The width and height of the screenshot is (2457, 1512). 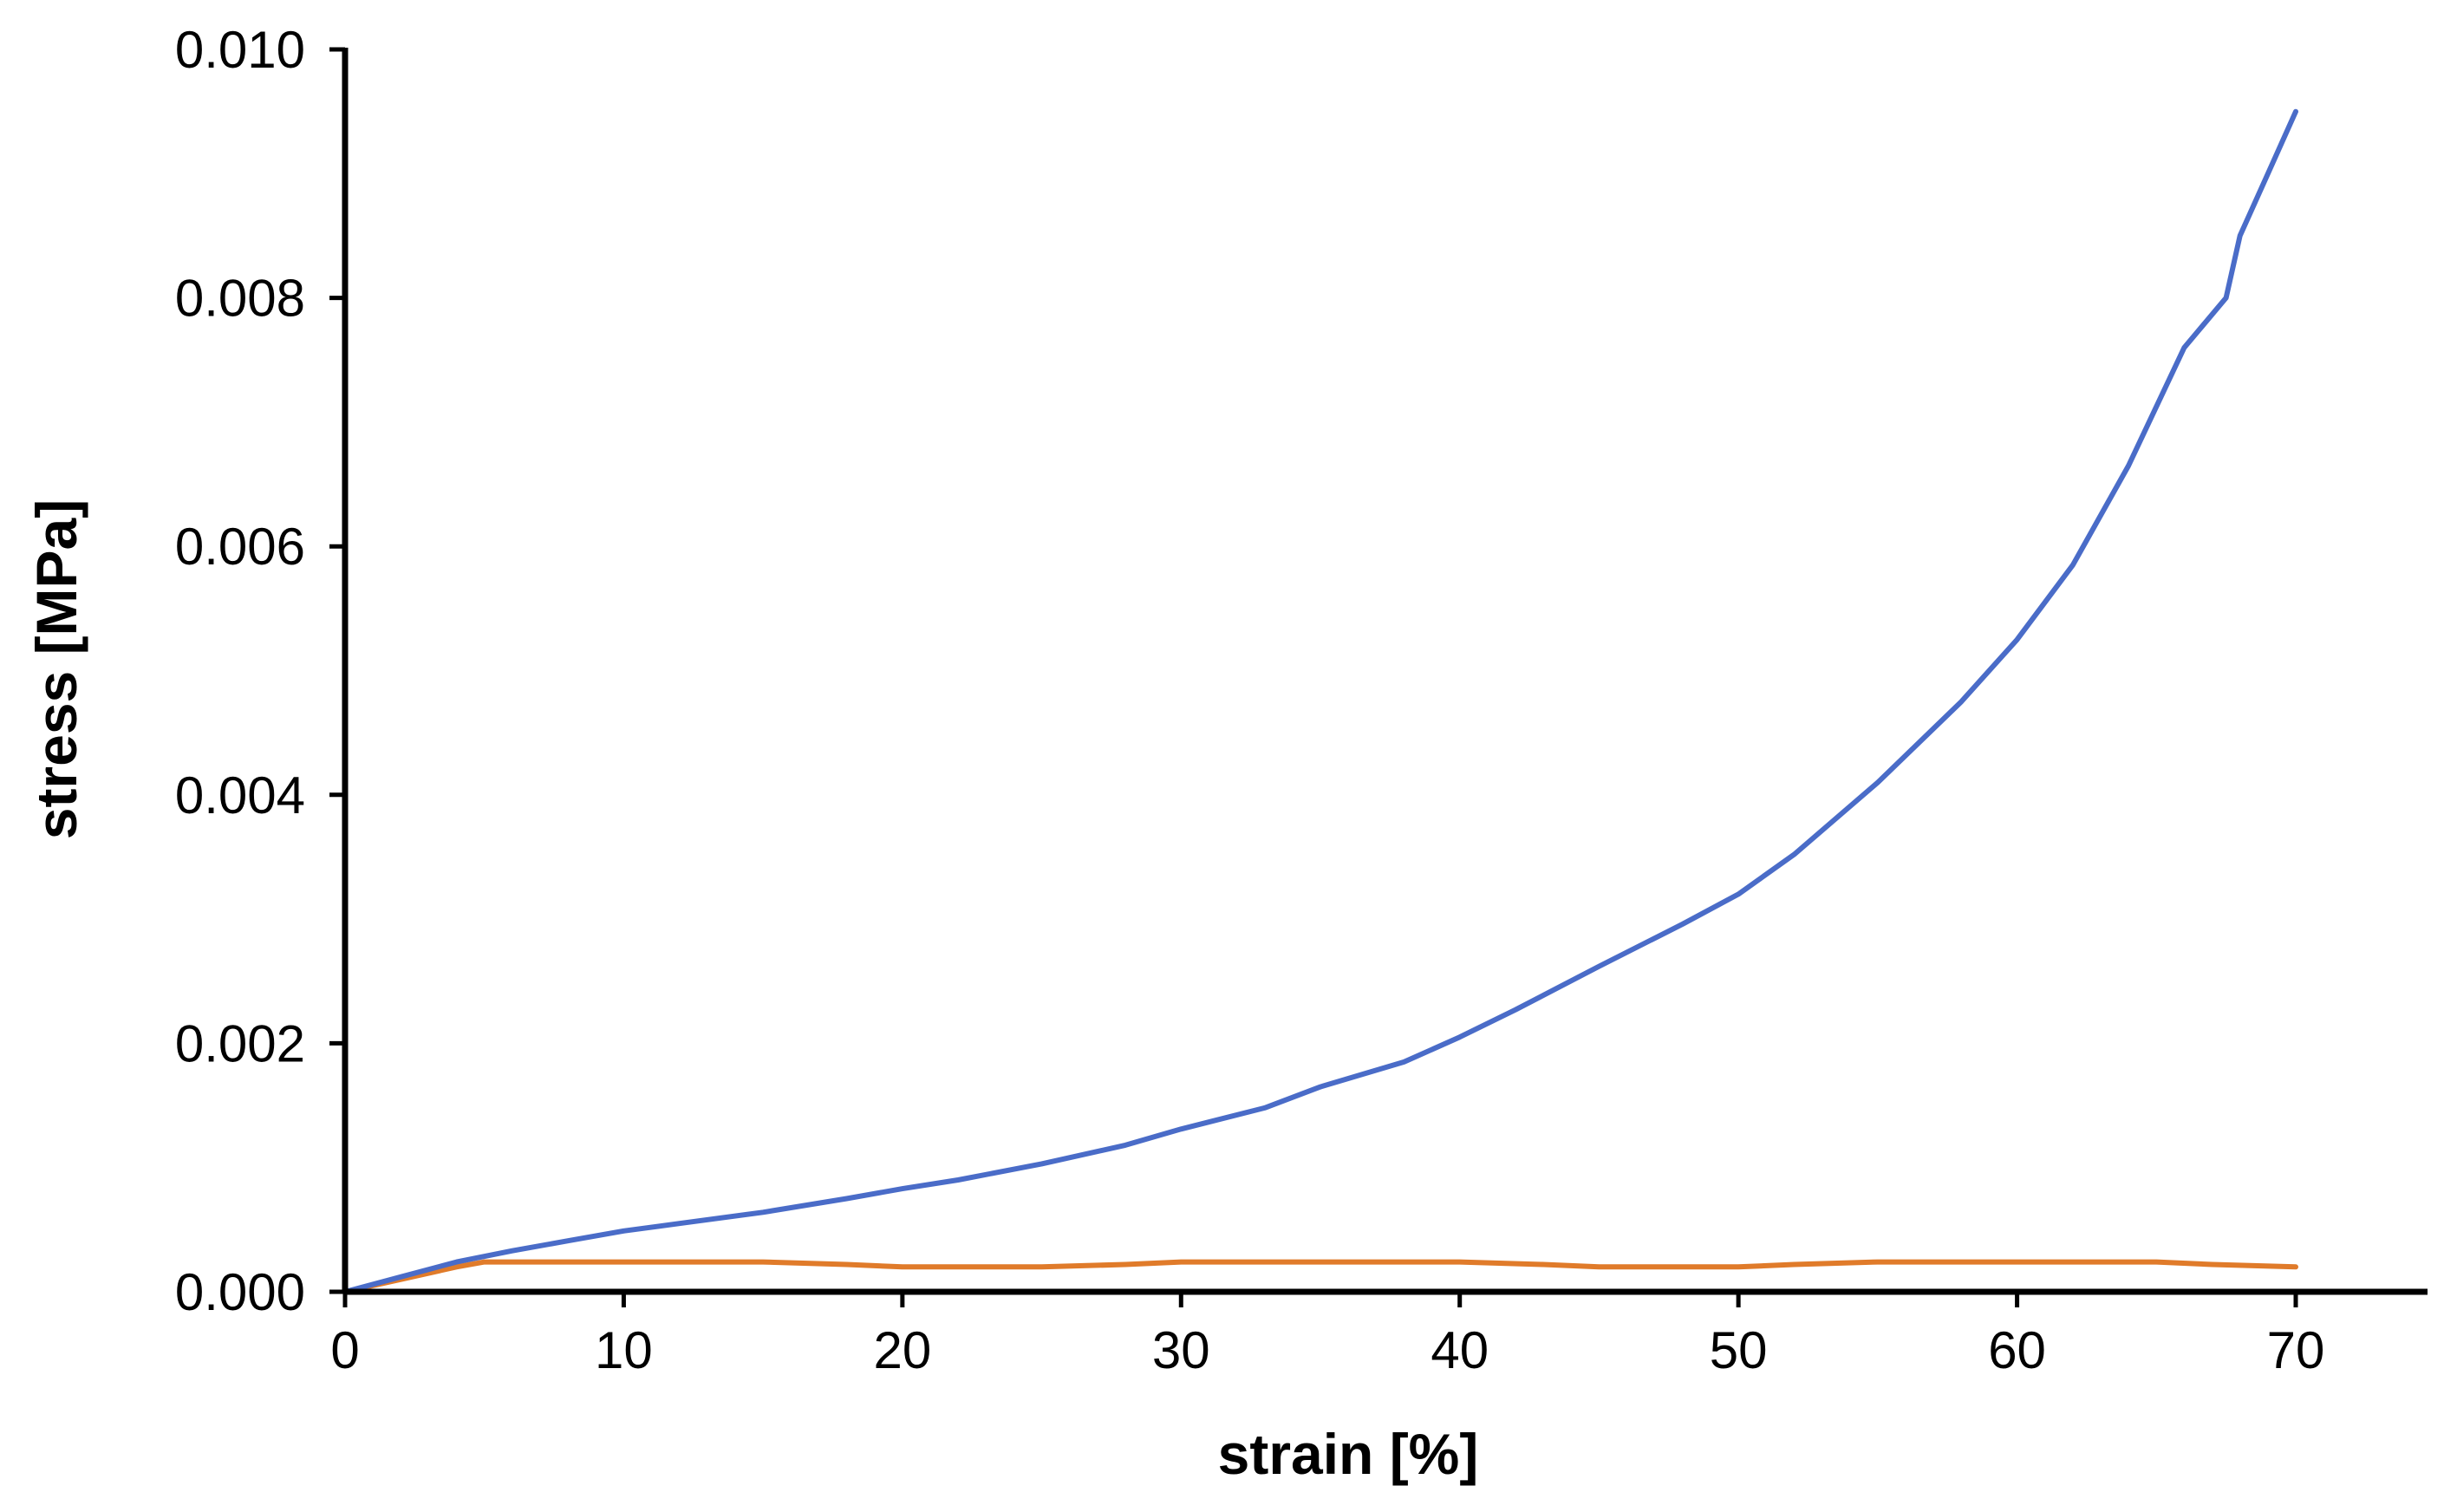 I want to click on y-tick-label: 0.000, so click(x=240, y=1292).